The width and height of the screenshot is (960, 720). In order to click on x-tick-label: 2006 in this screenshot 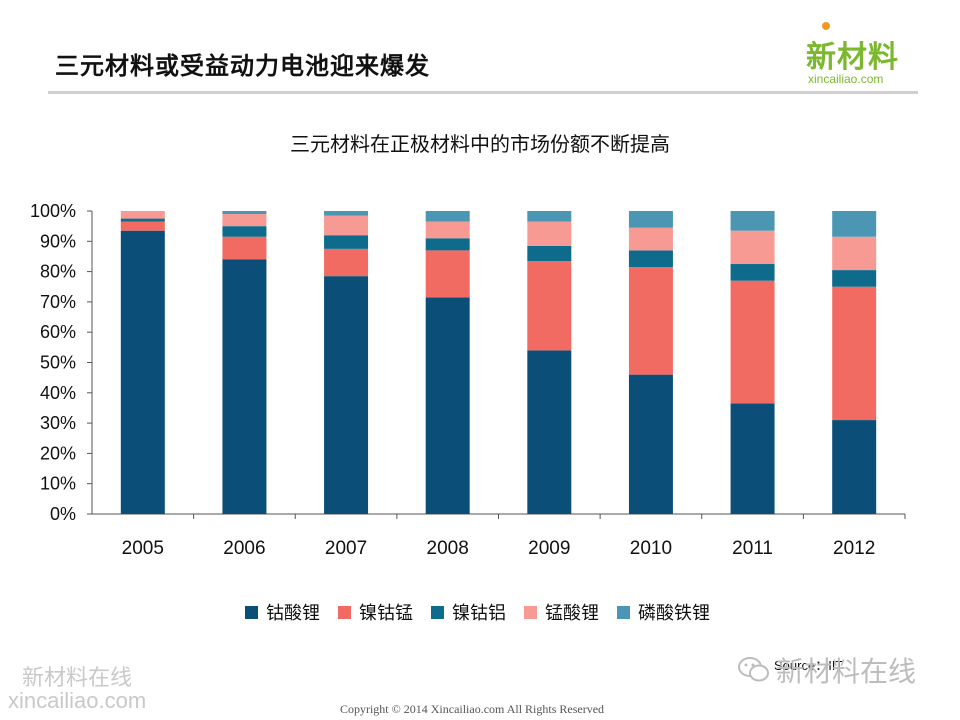, I will do `click(244, 548)`.